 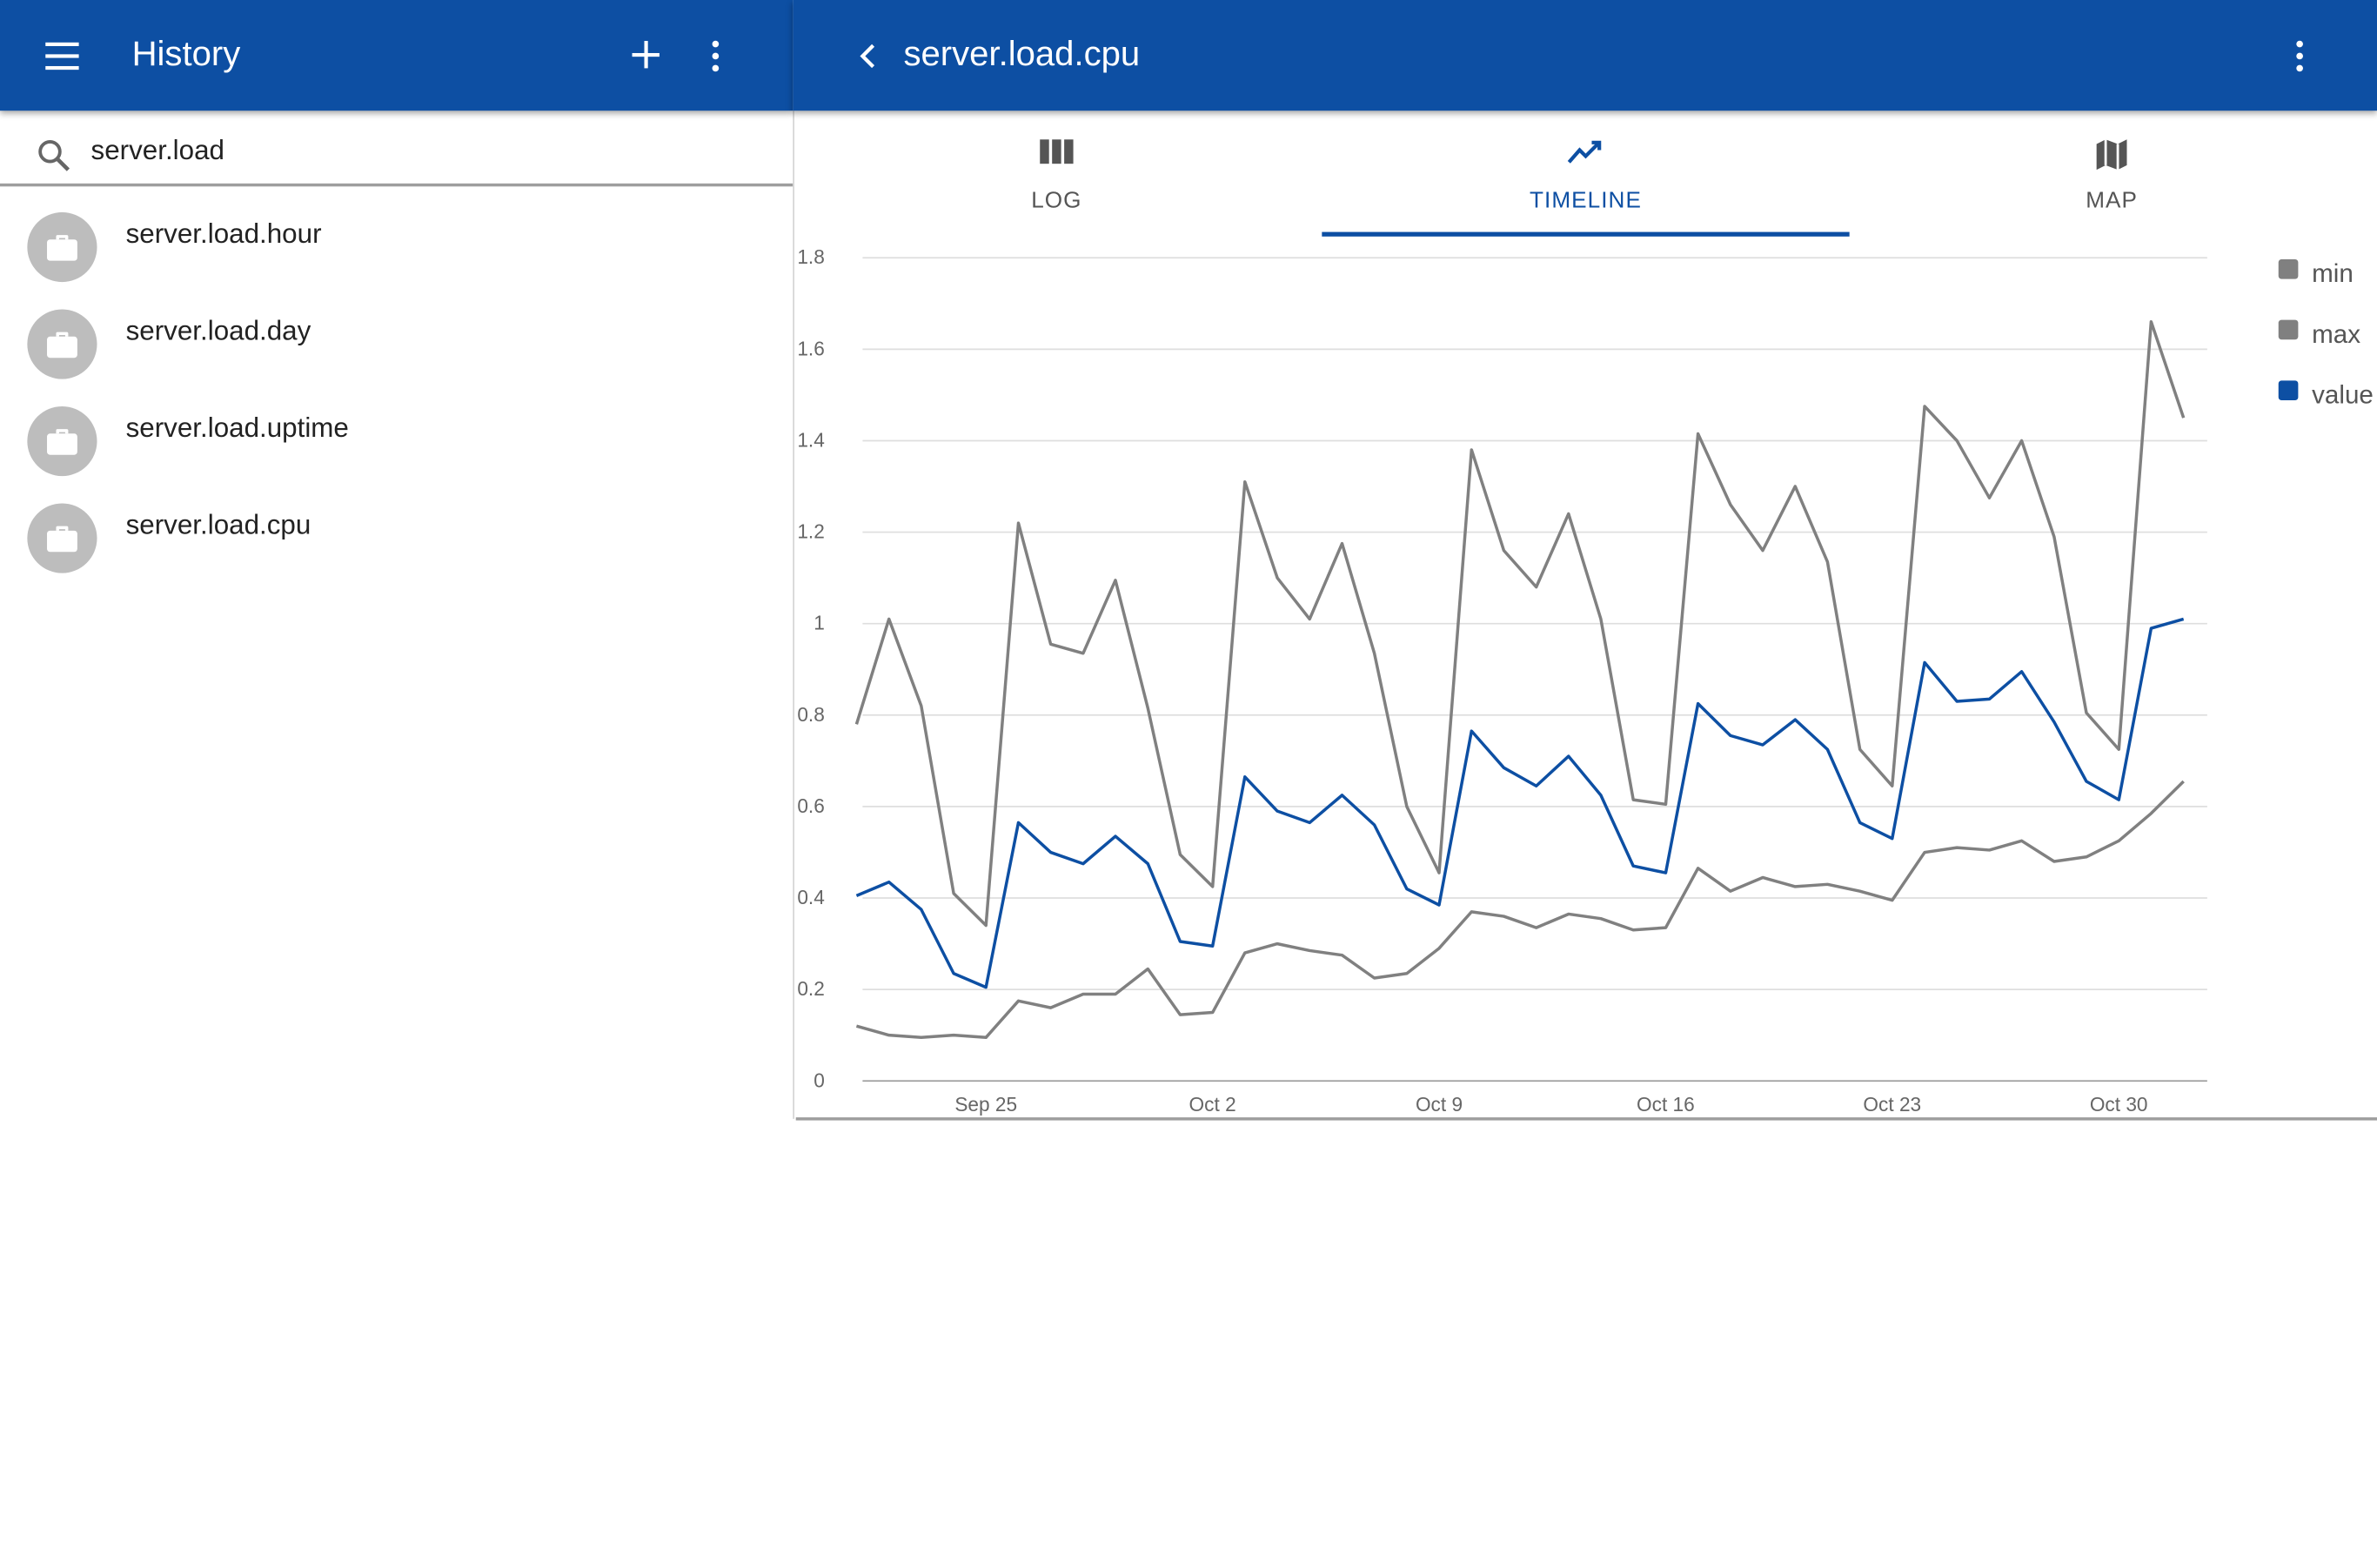 I want to click on series-line-value, so click(x=1520, y=803).